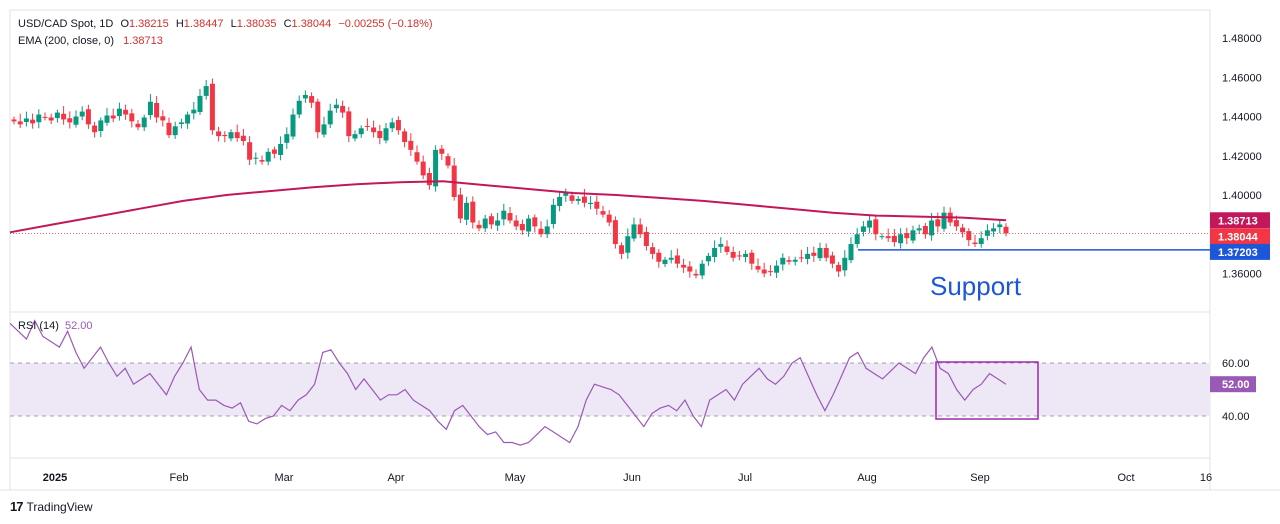  I want to click on rsi-legend: RSI (14) 52.00, so click(55, 326).